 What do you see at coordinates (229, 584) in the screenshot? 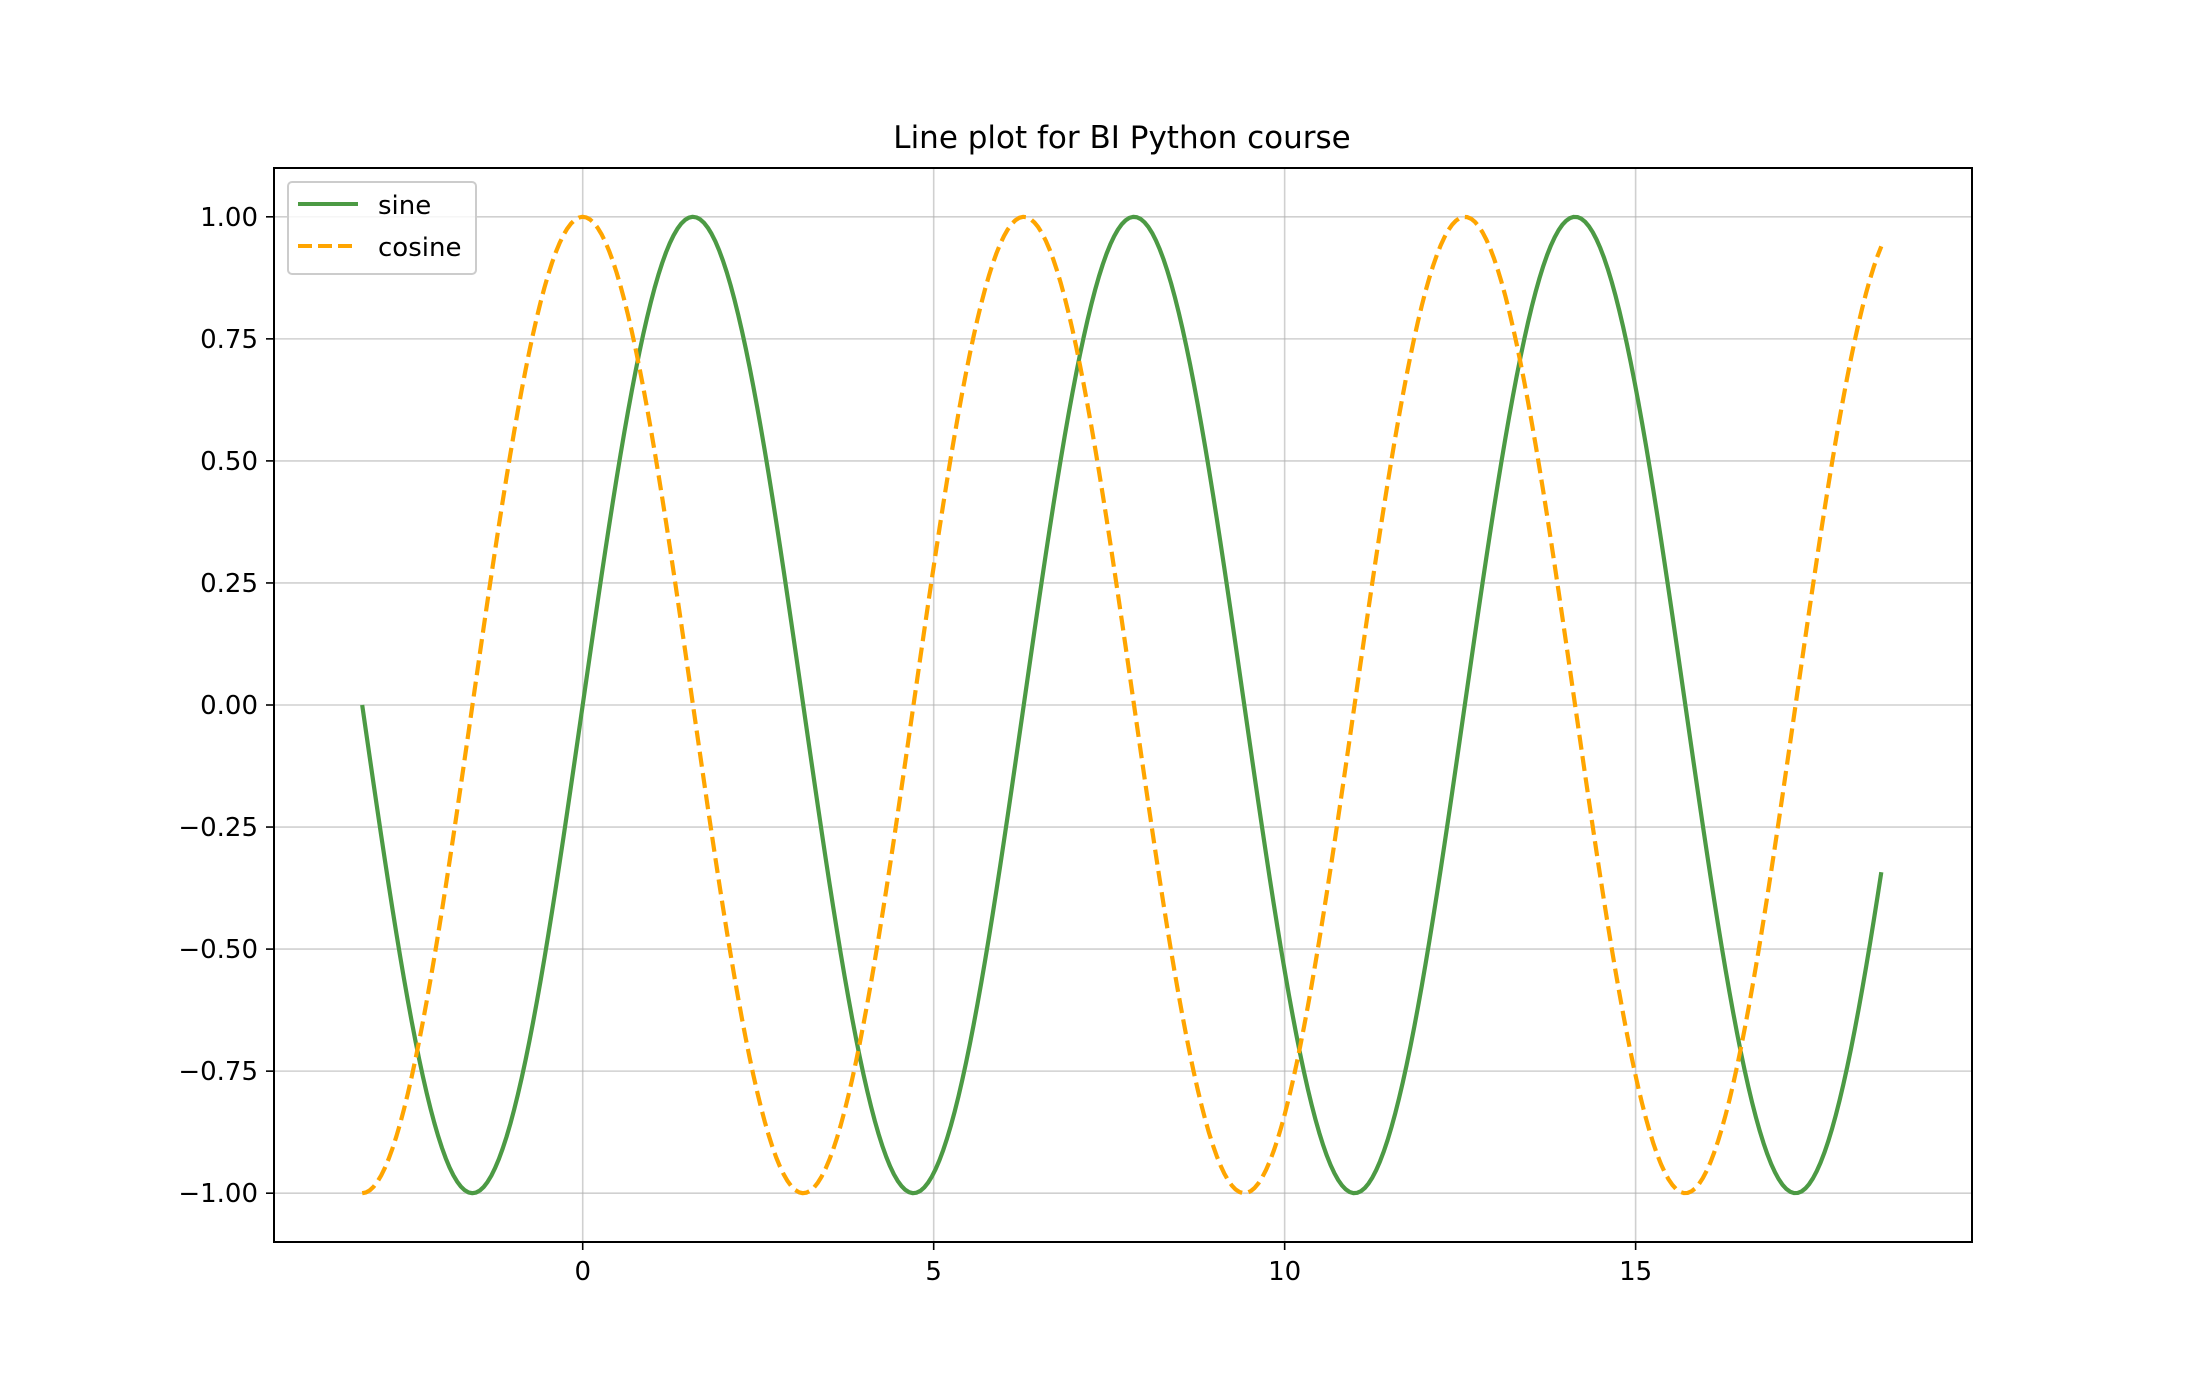
I see `y-tick-label: 0.25` at bounding box center [229, 584].